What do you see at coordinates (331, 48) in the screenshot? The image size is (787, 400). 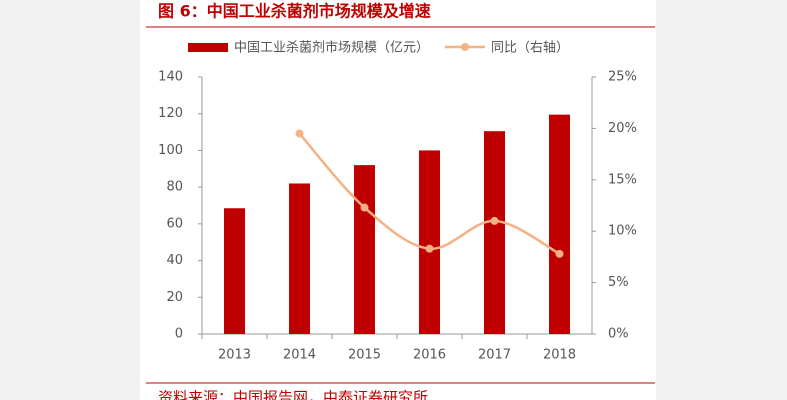 I see `legend-label: 中国工业杀菌剂市场规模（亿元）` at bounding box center [331, 48].